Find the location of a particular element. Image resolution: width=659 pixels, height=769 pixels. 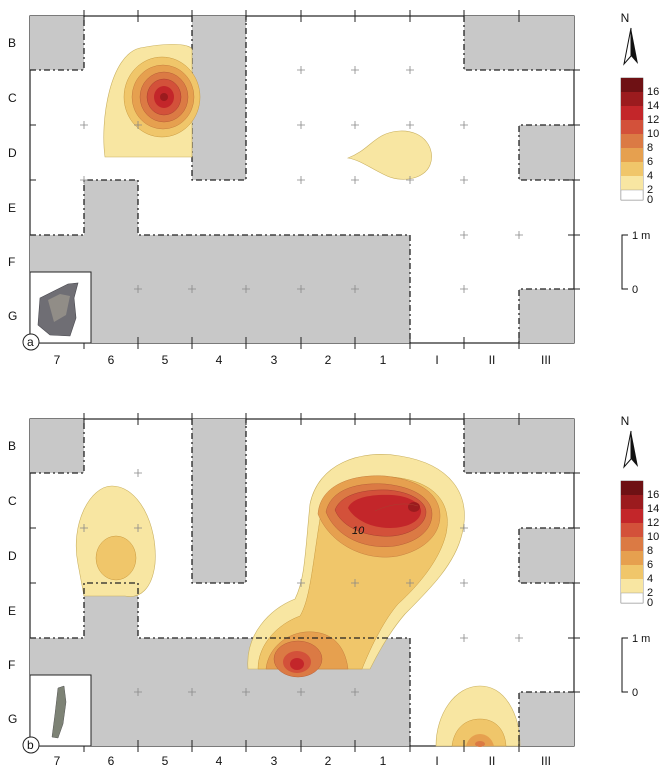

panel-badge-a is located at coordinates (31, 342).